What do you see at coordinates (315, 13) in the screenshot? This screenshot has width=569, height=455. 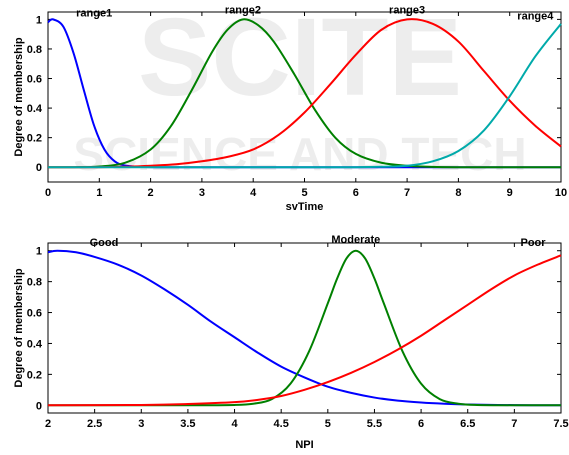 I see `series-labels-svtime: range1 range2 range3 range4` at bounding box center [315, 13].